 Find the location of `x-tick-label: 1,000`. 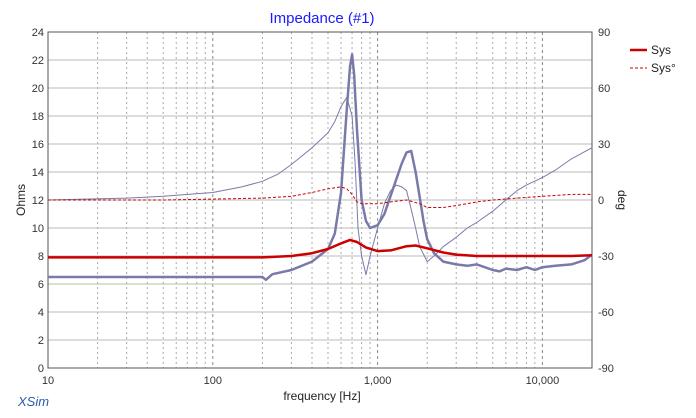

x-tick-label: 1,000 is located at coordinates (378, 381).